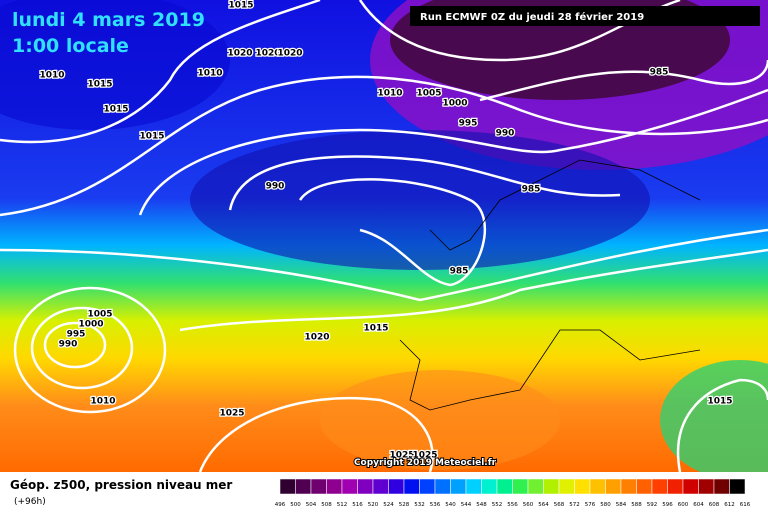 This screenshot has height=512, width=768. Describe the element at coordinates (419, 505) in the screenshot. I see `scale-label: 532` at that location.